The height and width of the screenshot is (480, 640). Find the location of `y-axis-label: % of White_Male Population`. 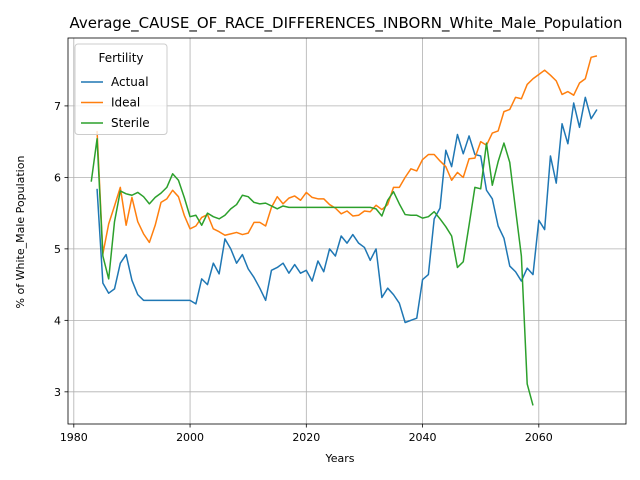

y-axis-label: % of White_Male Population is located at coordinates (20, 232).